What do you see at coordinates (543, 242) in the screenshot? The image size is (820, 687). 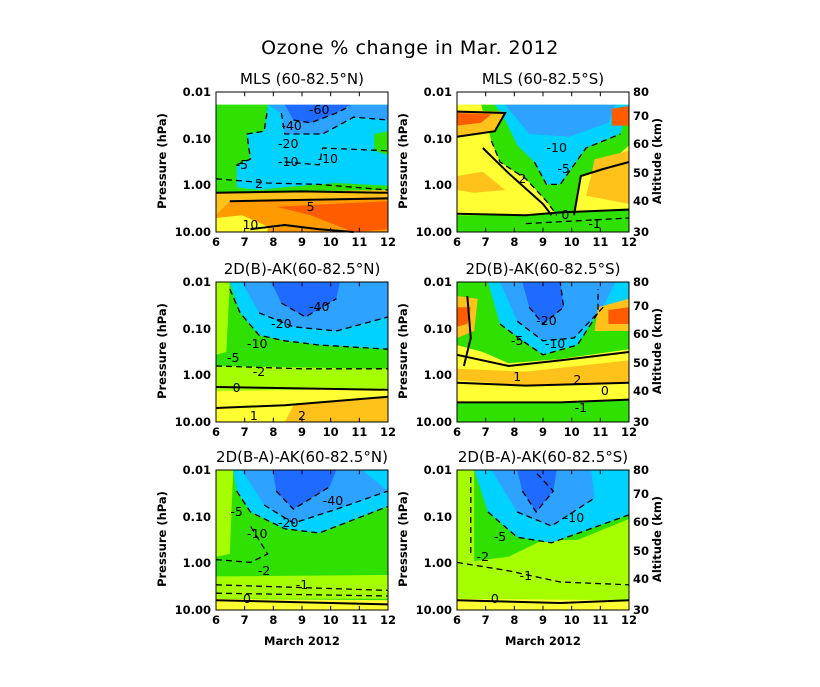 I see `x-tick-label: 9` at bounding box center [543, 242].